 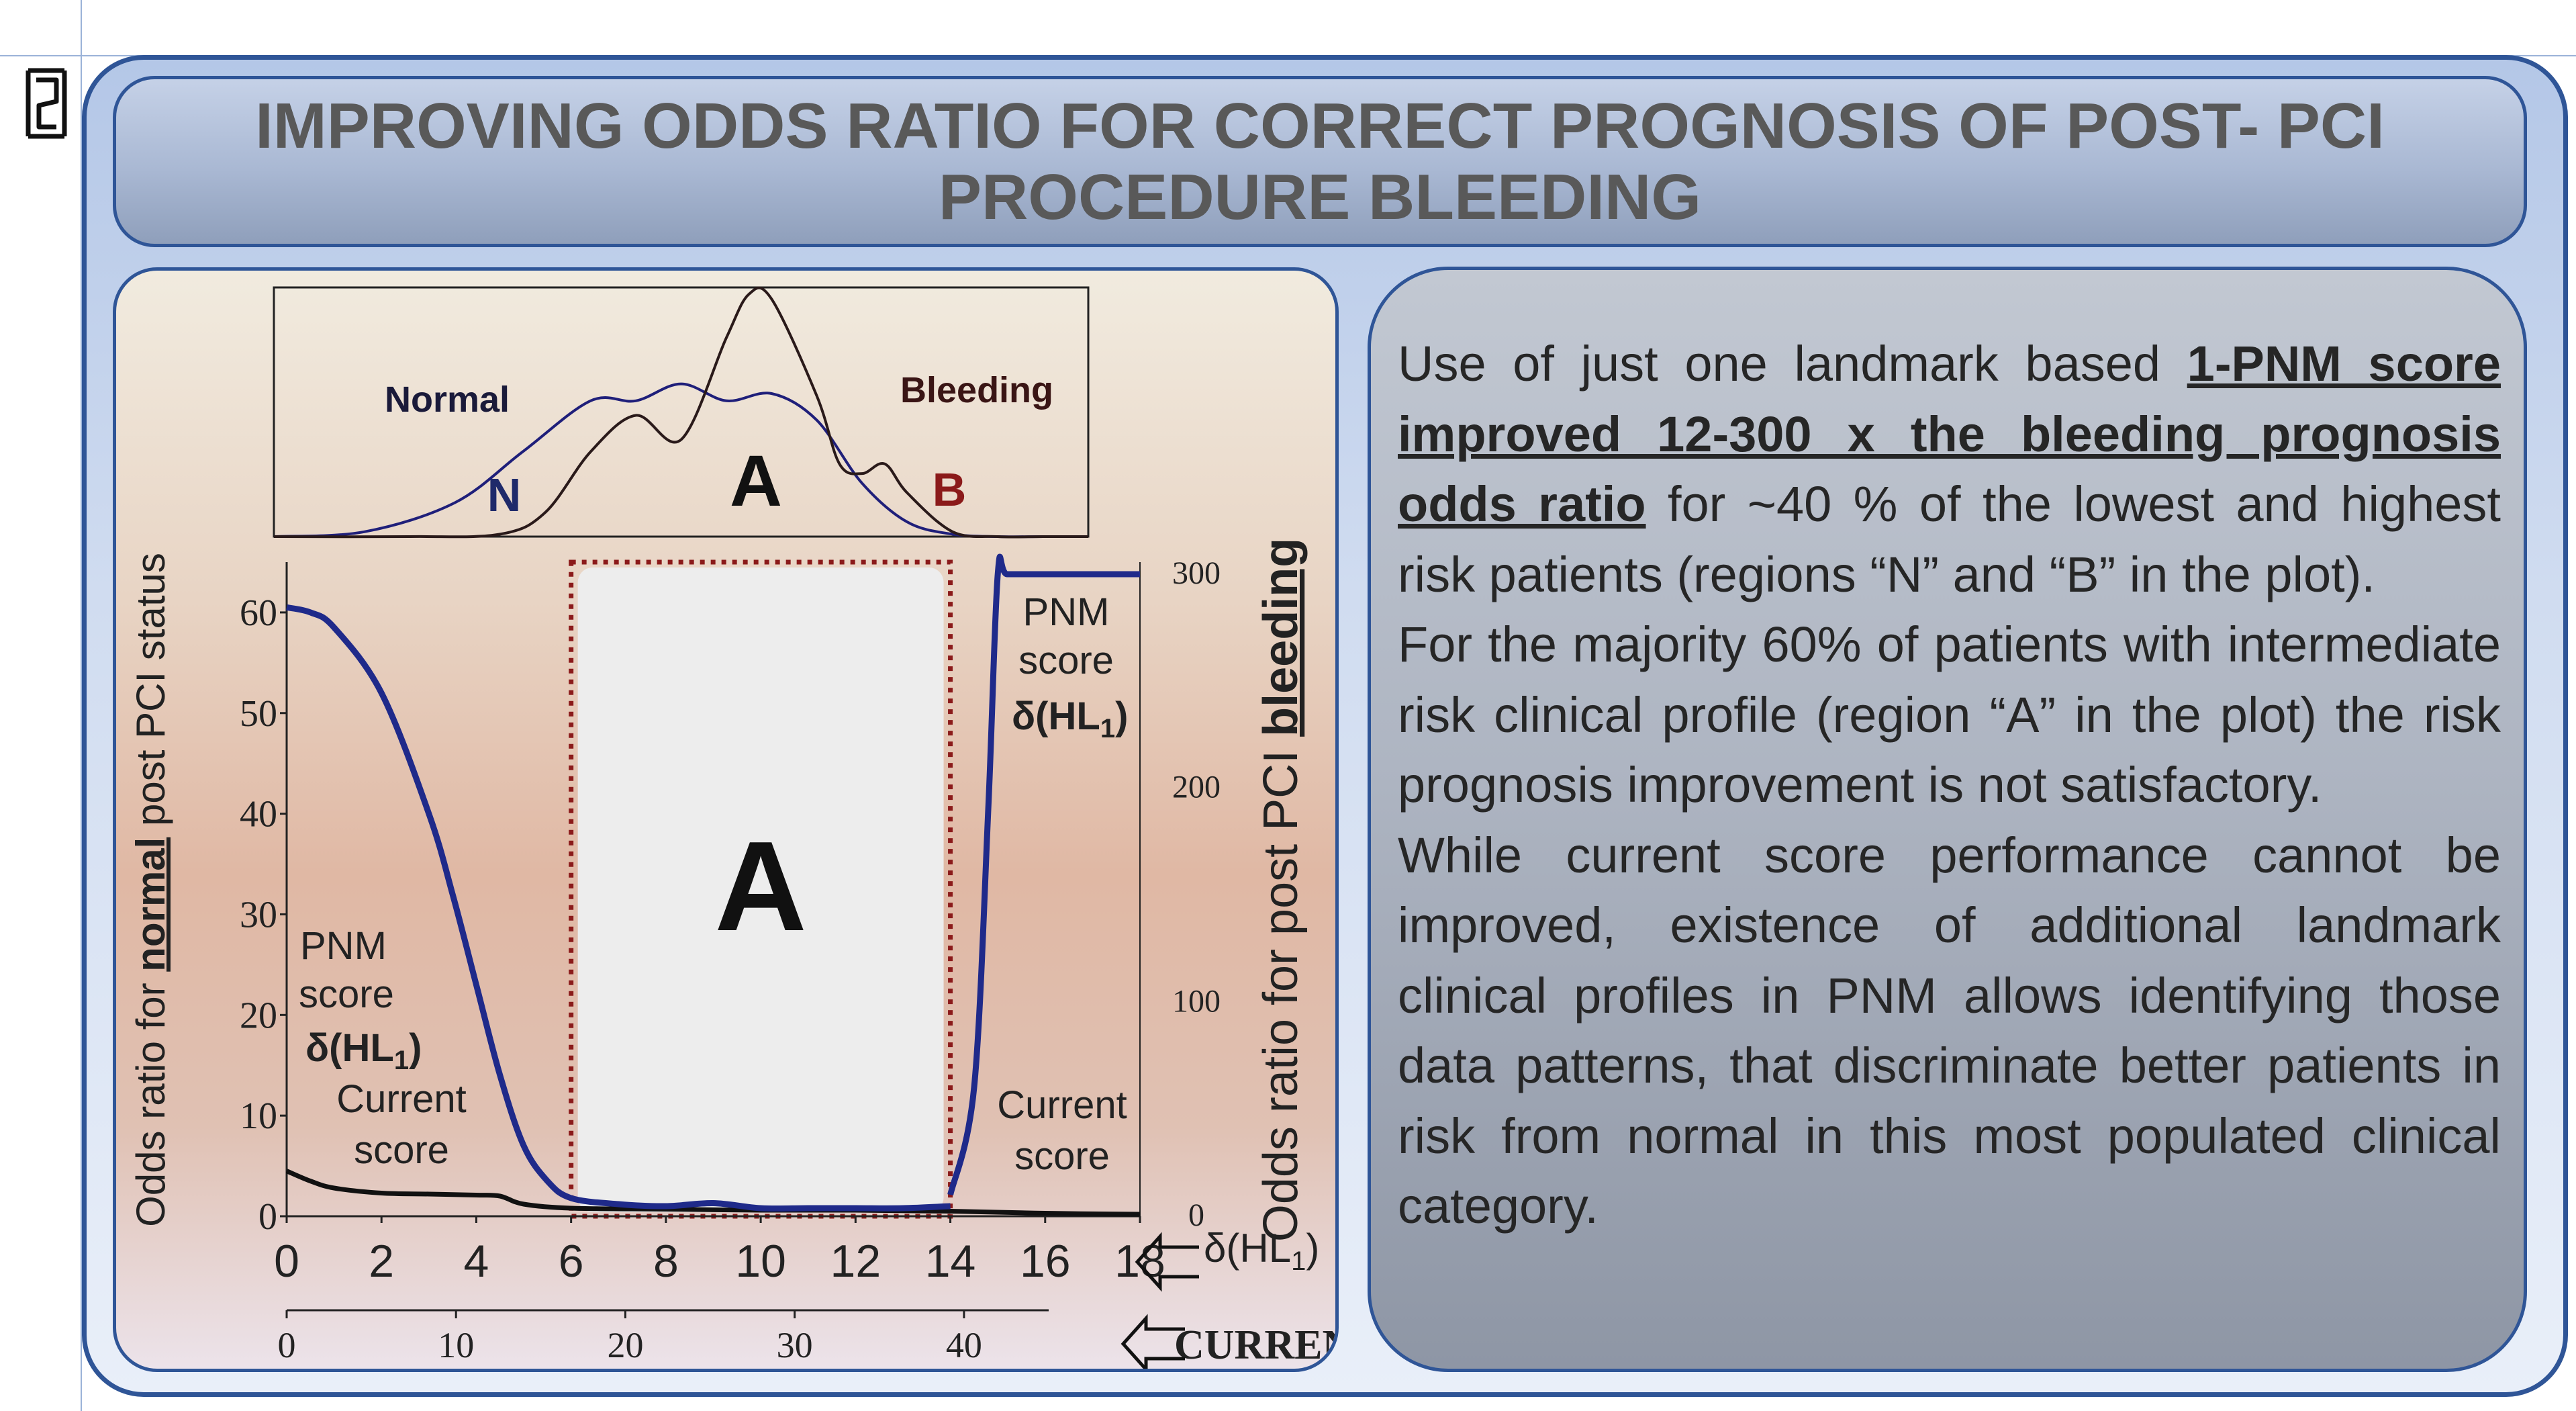 I want to click on paragraph-1-lead: Use of just one landmark based, so click(x=1793, y=364).